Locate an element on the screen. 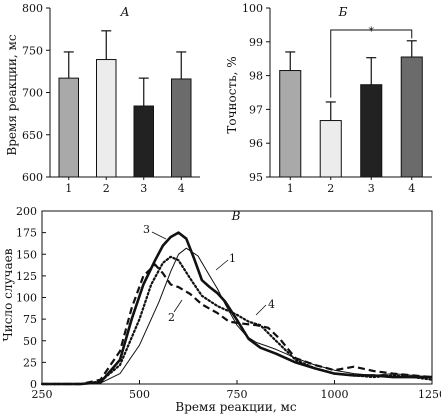 The width and height of the screenshot is (441, 416). y-tick-label: 50 is located at coordinates (30, 341).